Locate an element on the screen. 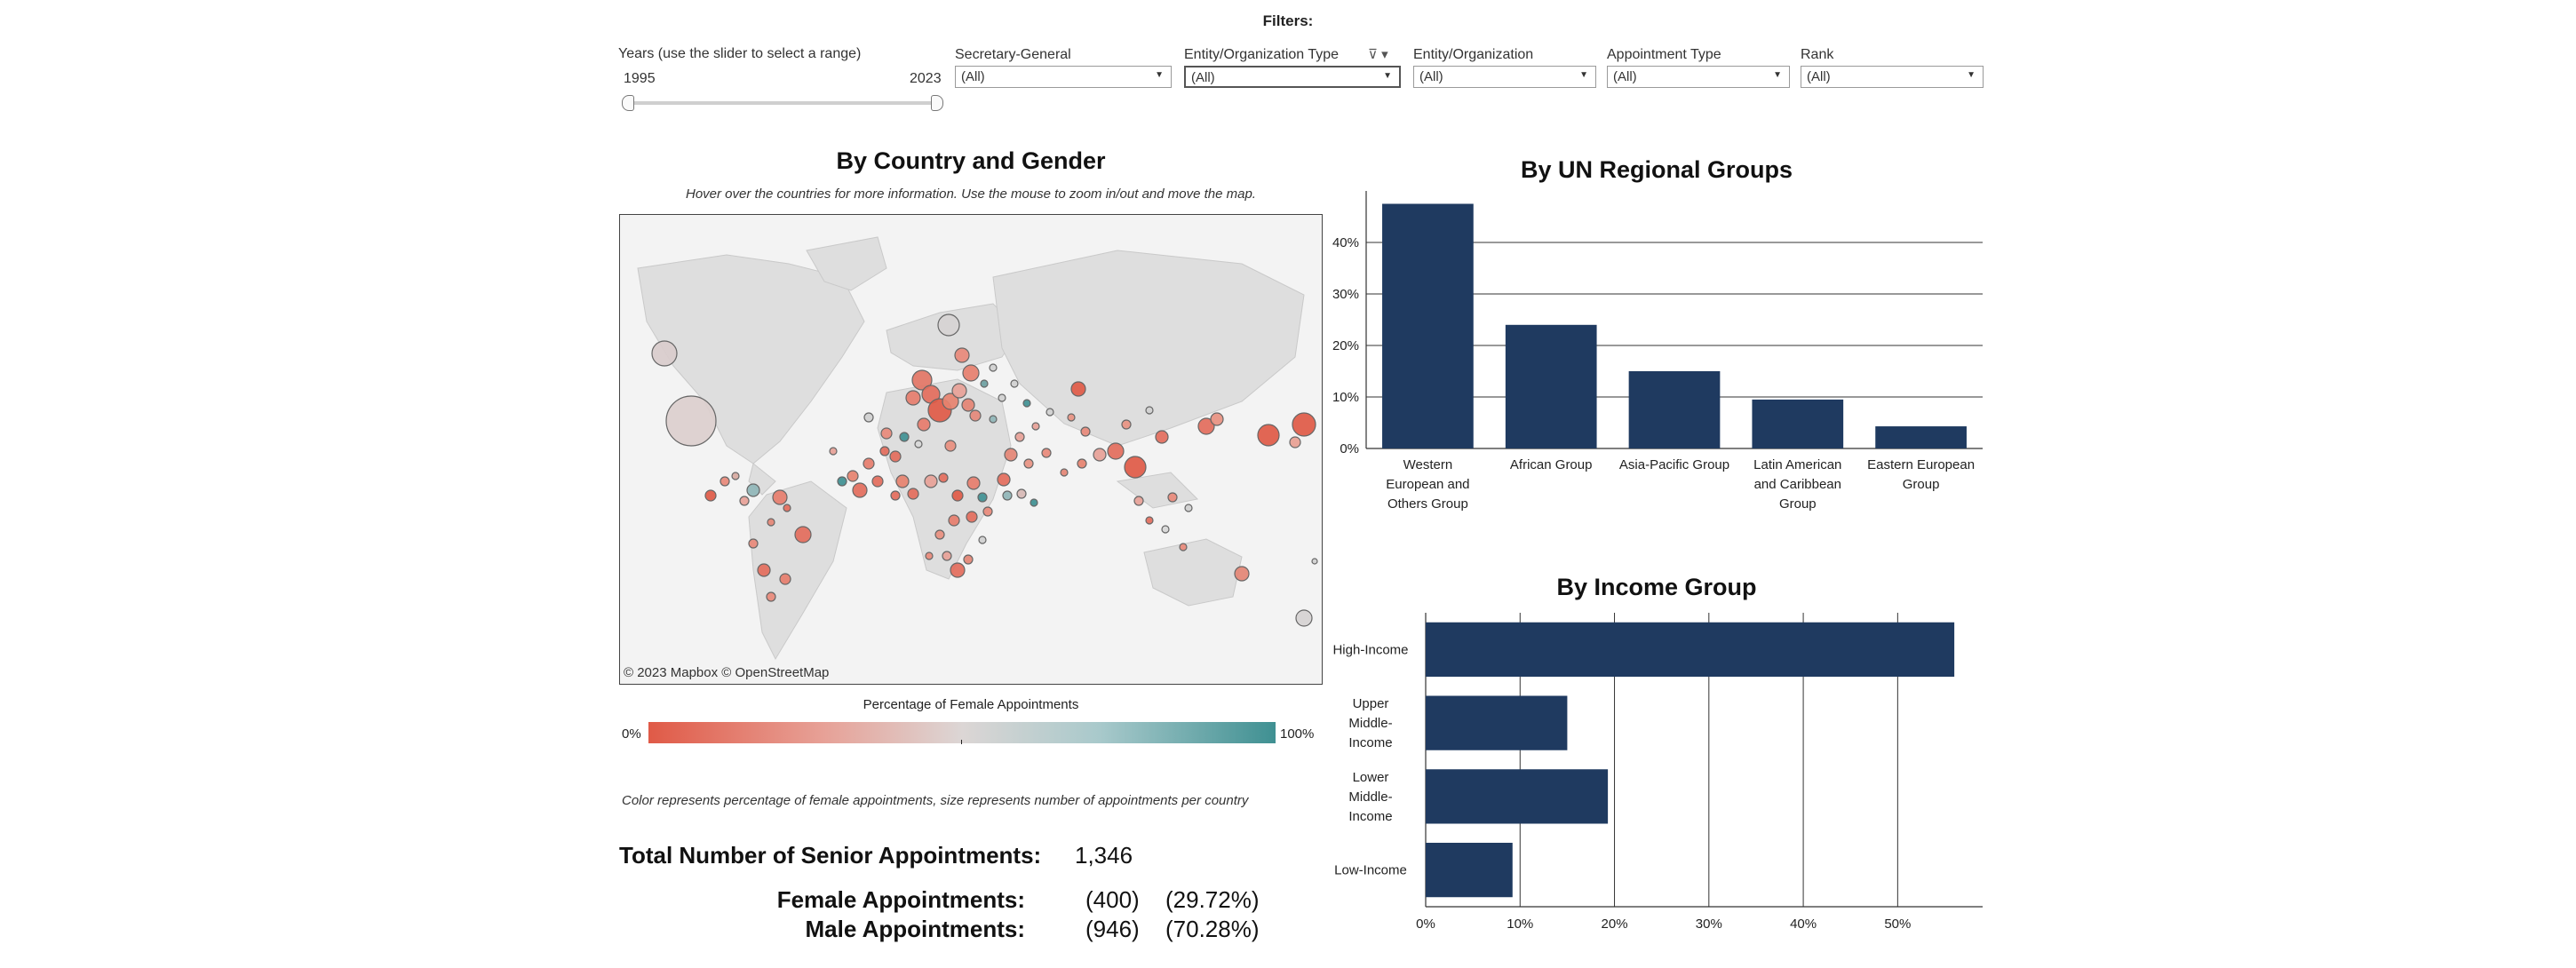 Image resolution: width=2576 pixels, height=968 pixels. secretary-general-select: (All) ▼ is located at coordinates (1063, 77).